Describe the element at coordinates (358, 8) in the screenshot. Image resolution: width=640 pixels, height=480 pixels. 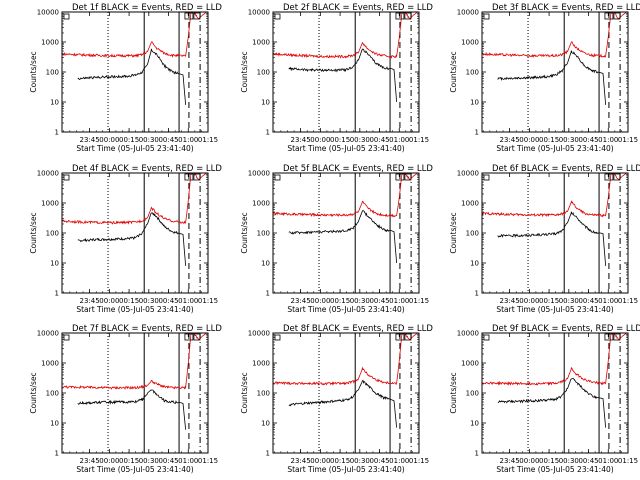
I see `panel-title: Det 2f BLACK = Events, RED = LLD` at that location.